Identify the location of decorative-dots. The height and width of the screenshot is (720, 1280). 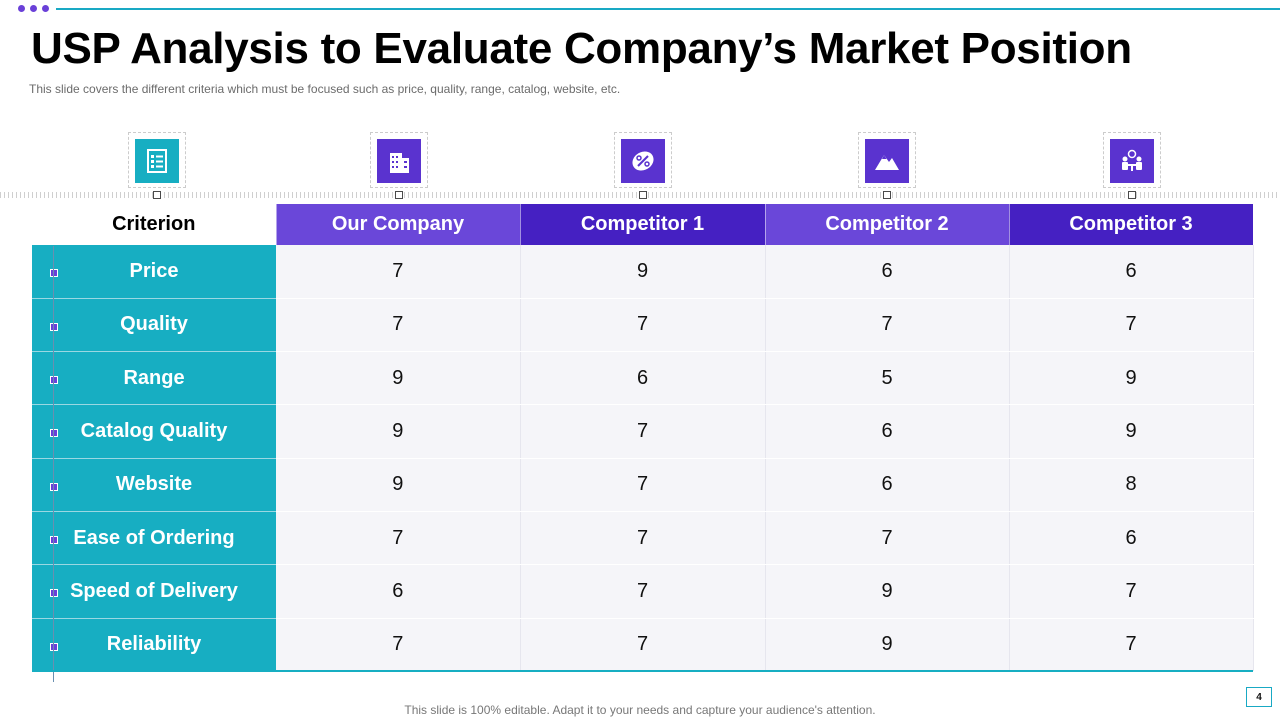
(33, 8).